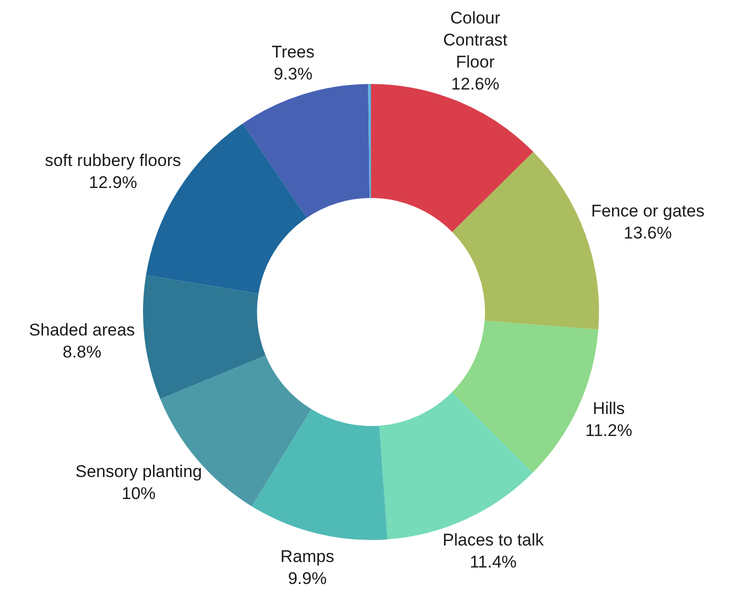 This screenshot has width=733, height=594. I want to click on data-label: 12.9%, so click(113, 182).